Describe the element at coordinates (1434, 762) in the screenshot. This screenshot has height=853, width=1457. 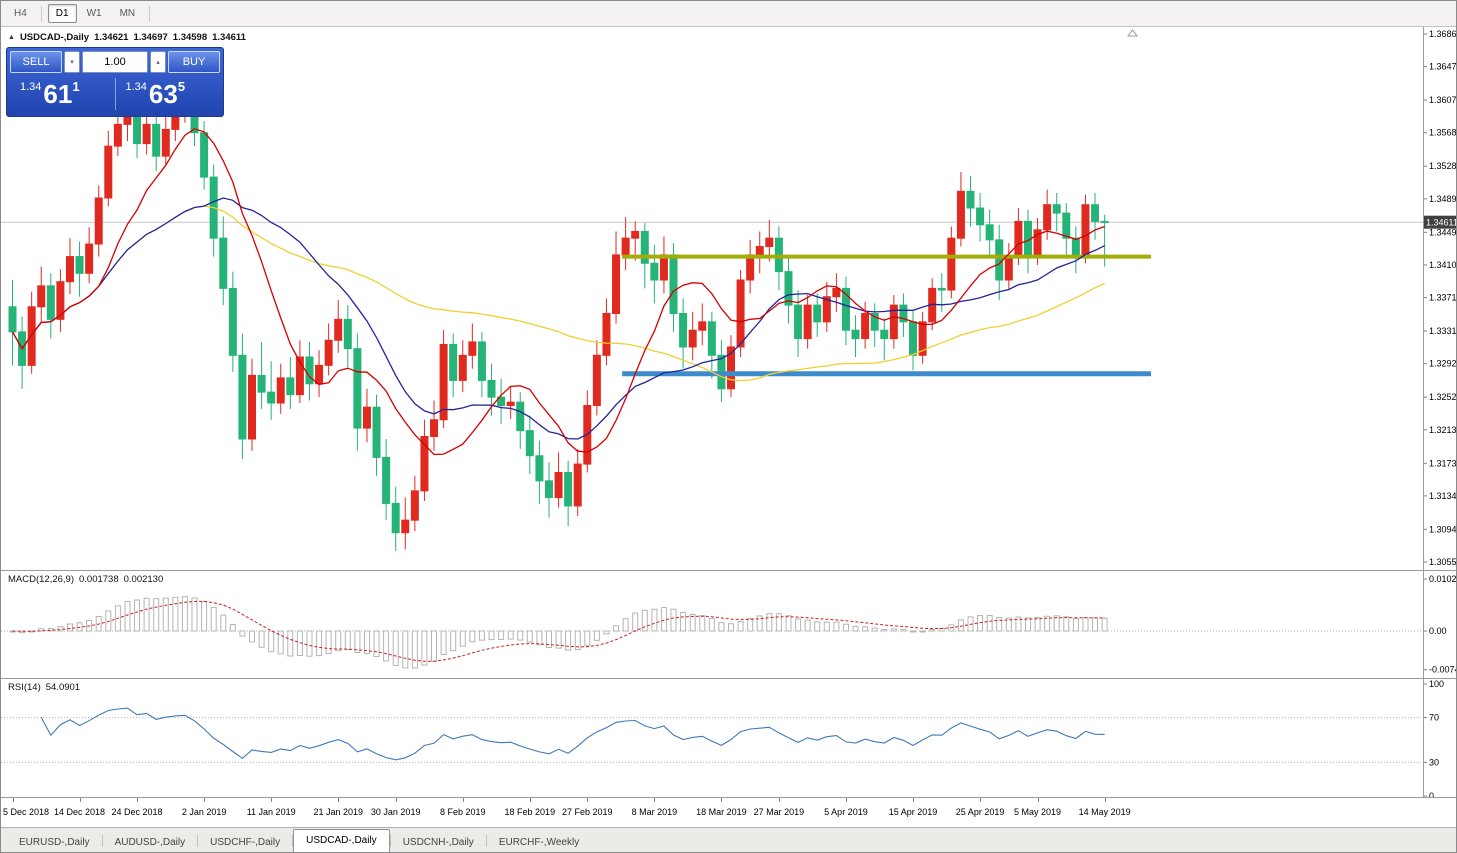
I see `rsi-axis-label: 30` at that location.